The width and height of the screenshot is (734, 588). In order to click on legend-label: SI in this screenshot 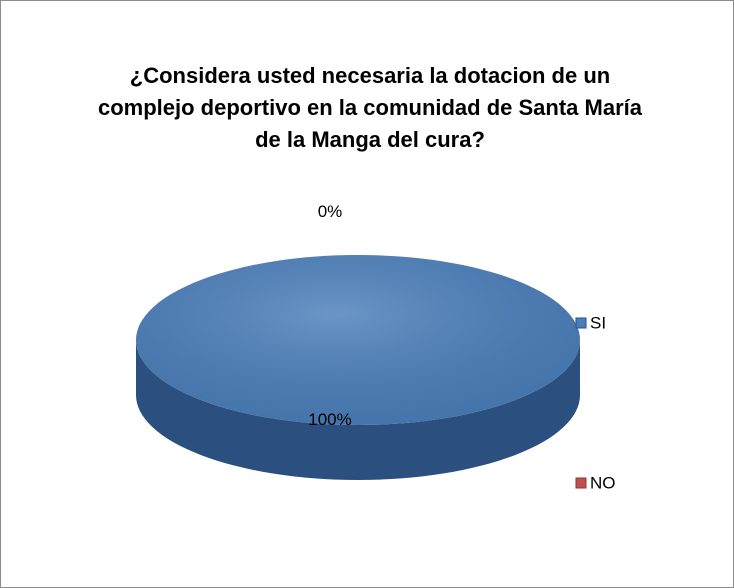, I will do `click(598, 322)`.